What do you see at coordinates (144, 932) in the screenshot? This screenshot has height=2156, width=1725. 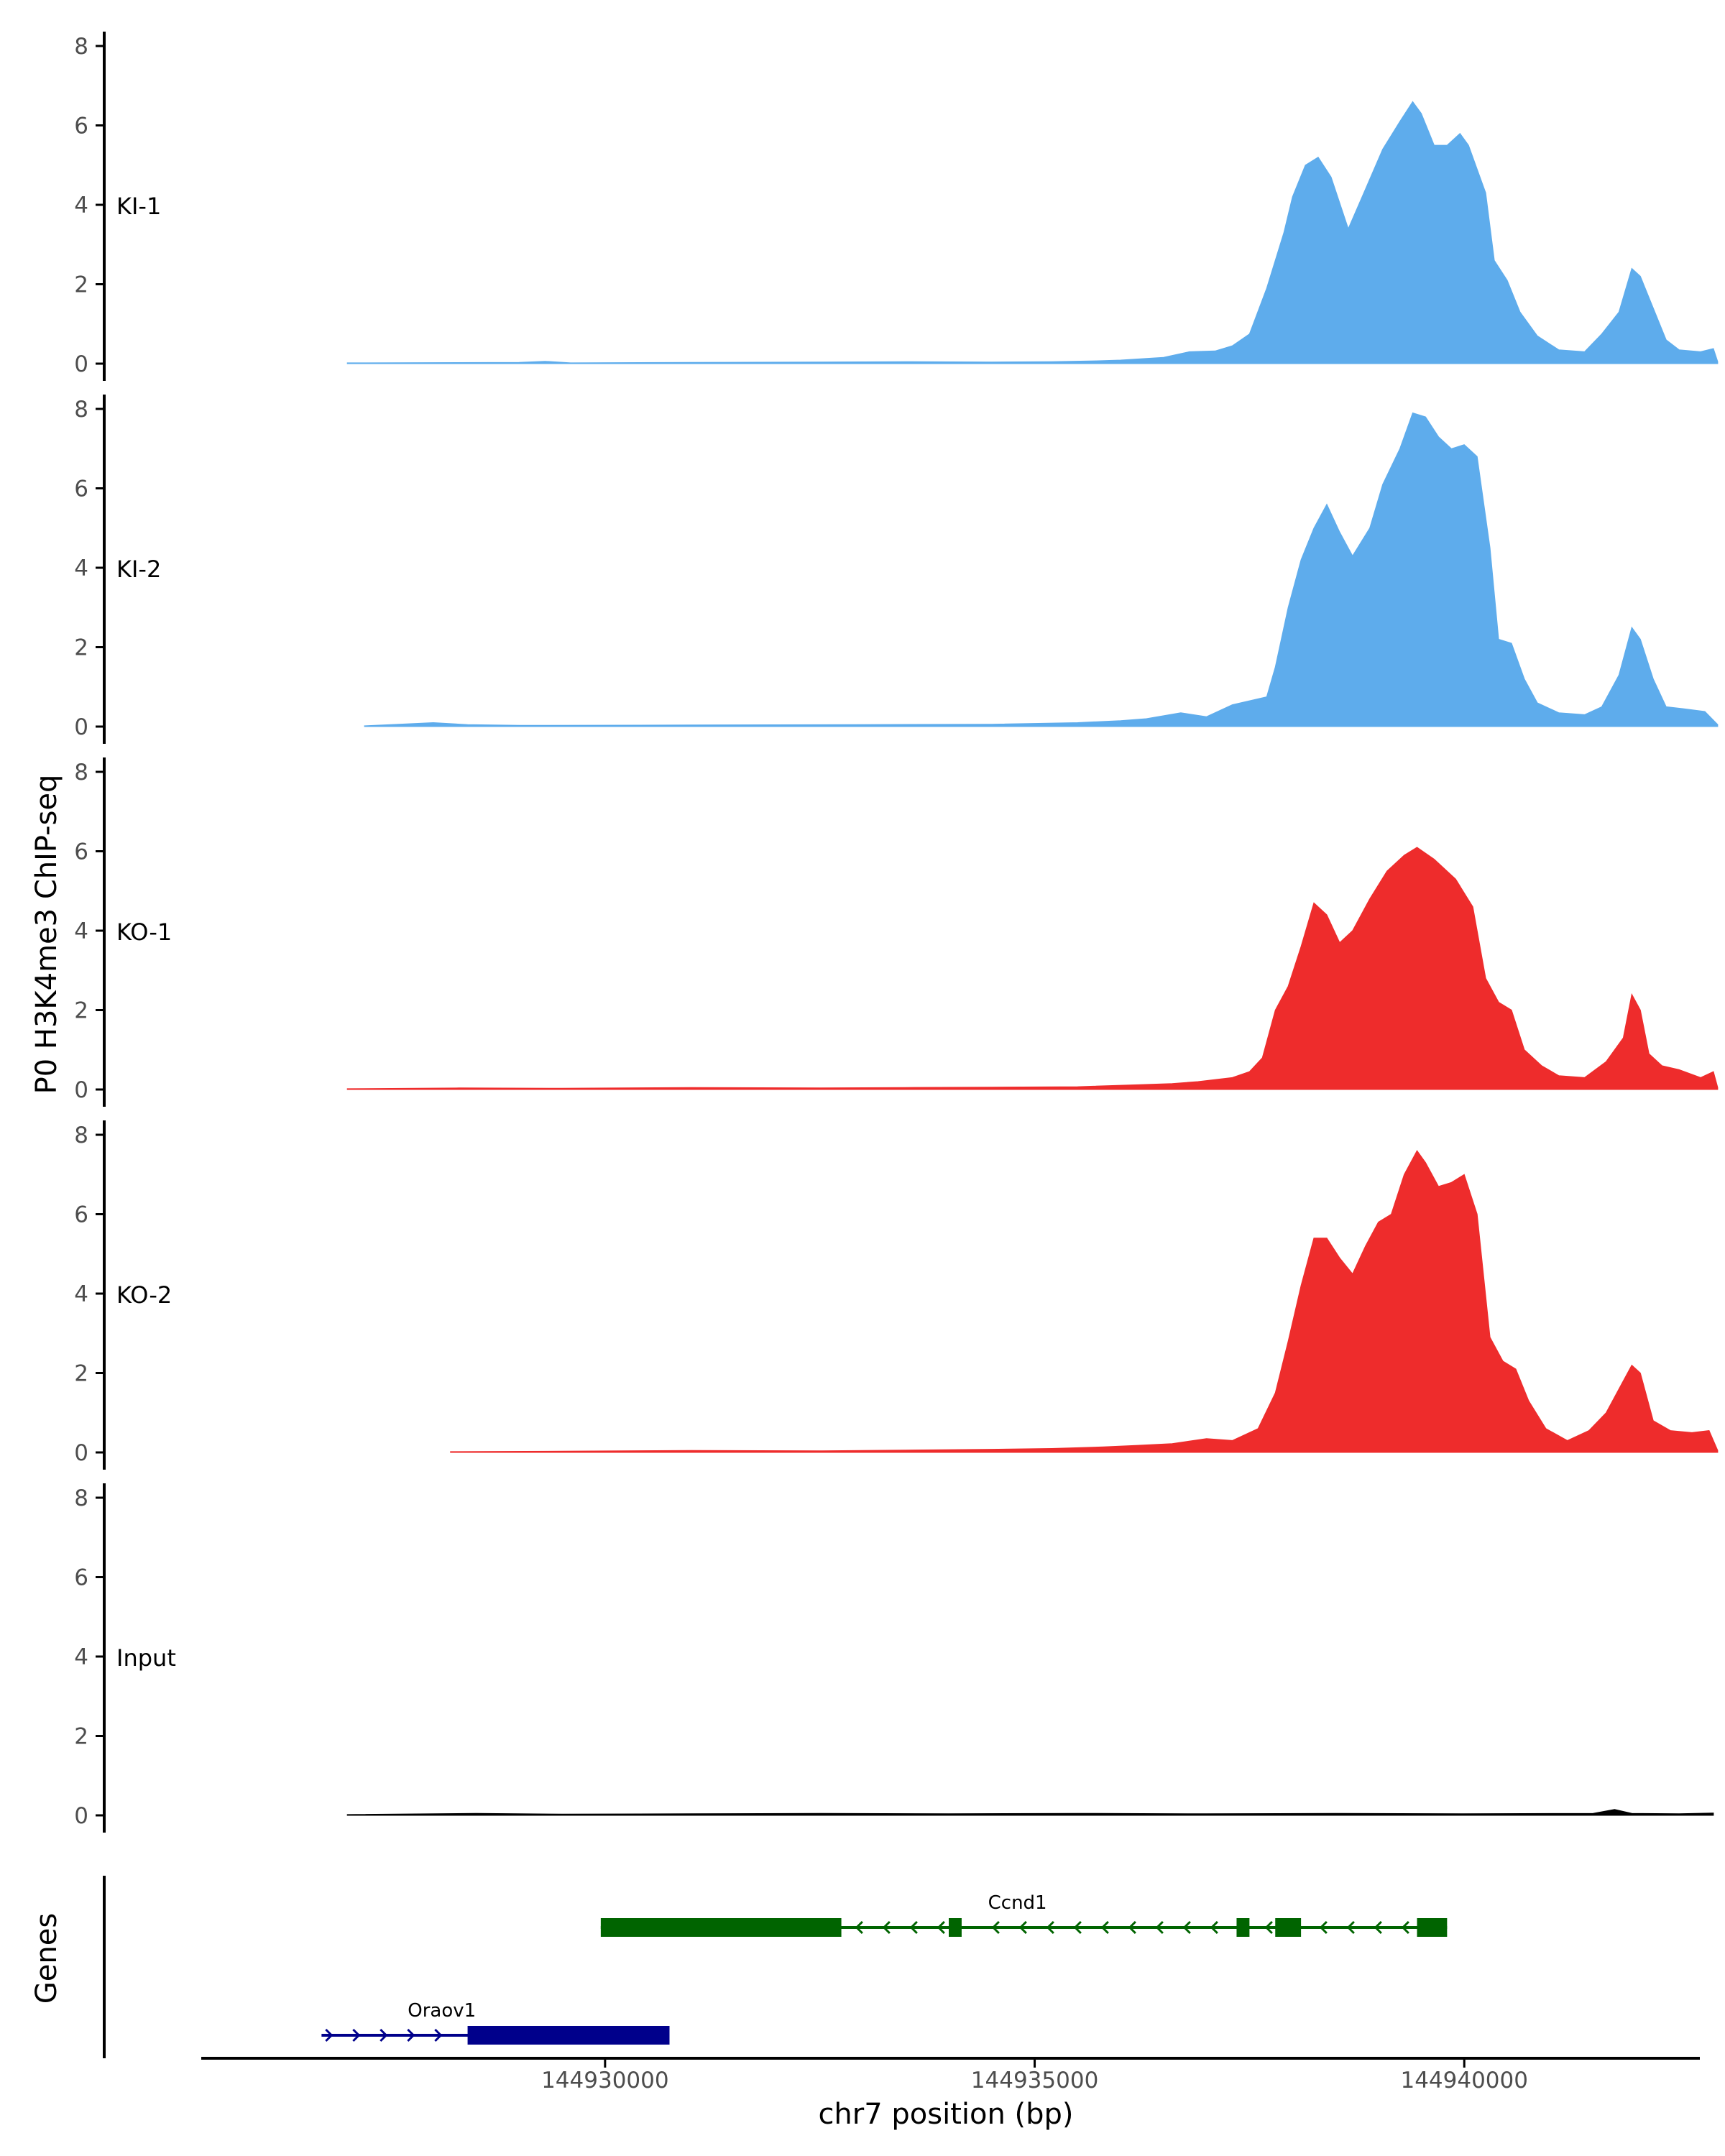 I see `track-label-ko-1: KO-1` at bounding box center [144, 932].